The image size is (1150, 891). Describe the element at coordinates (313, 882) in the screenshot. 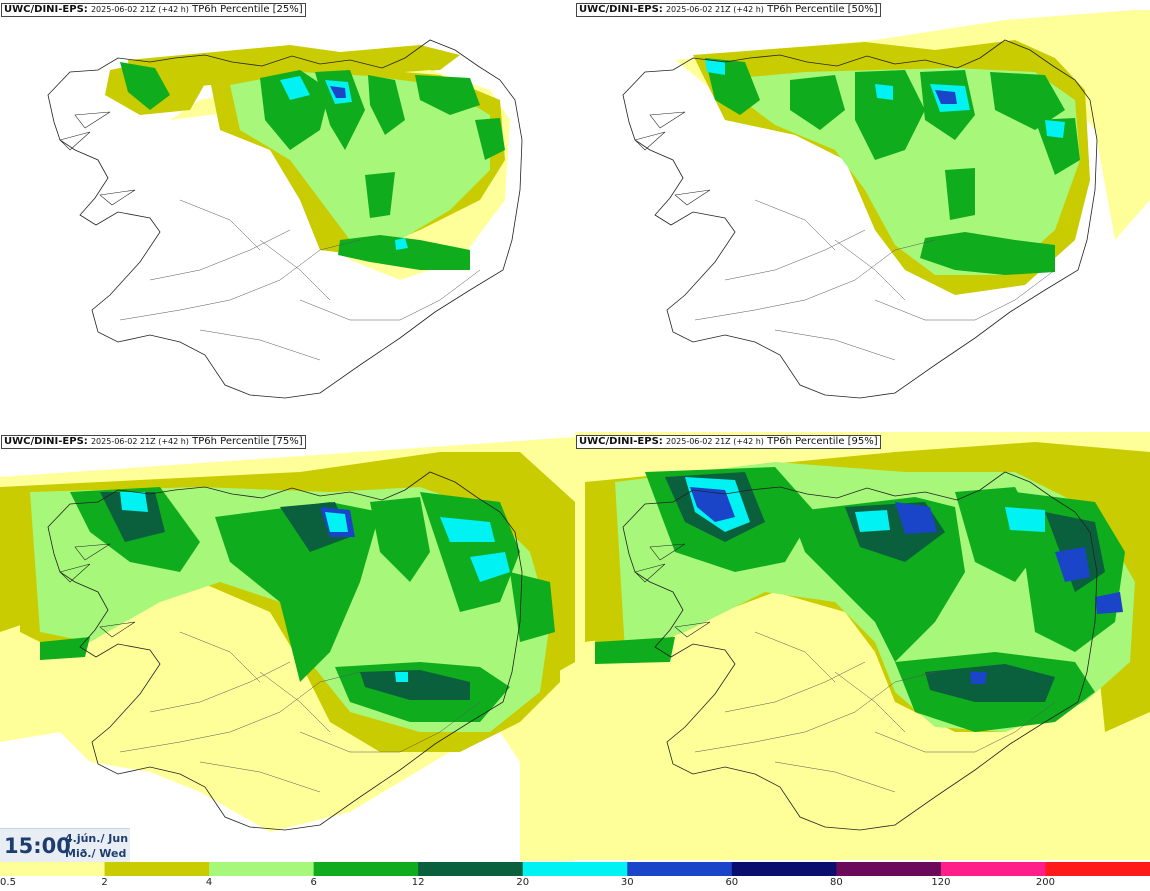

I see `legend-label: 6` at that location.